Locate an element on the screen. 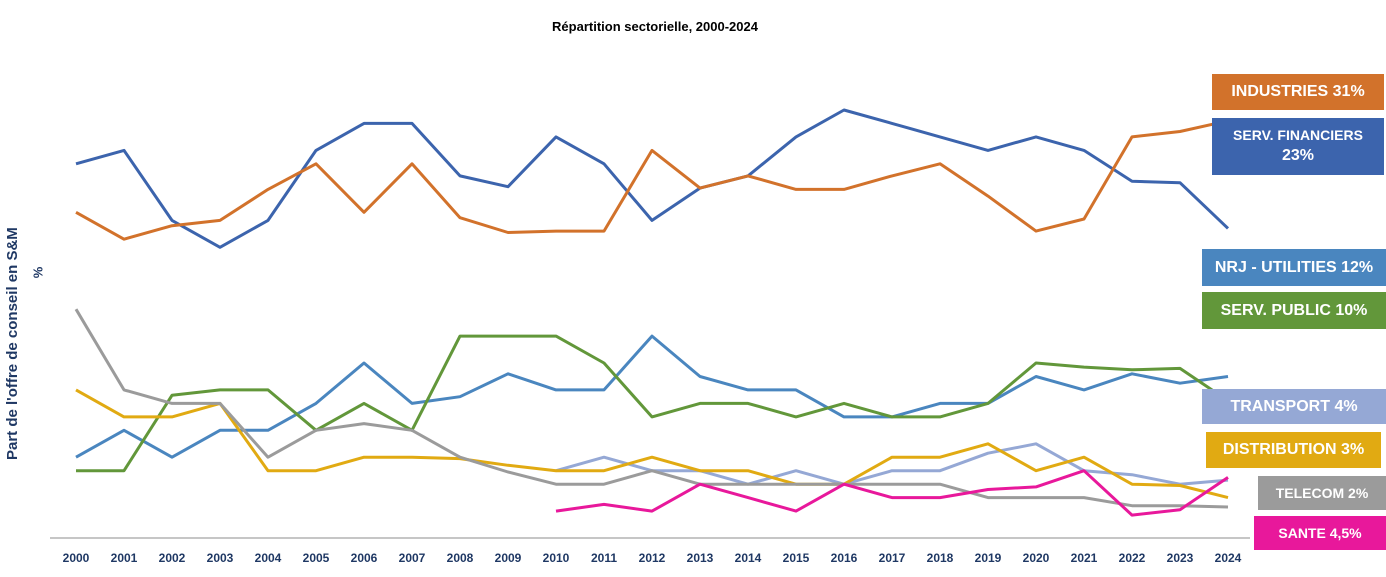 The image size is (1386, 577). x-tick-label: 2018 is located at coordinates (940, 558).